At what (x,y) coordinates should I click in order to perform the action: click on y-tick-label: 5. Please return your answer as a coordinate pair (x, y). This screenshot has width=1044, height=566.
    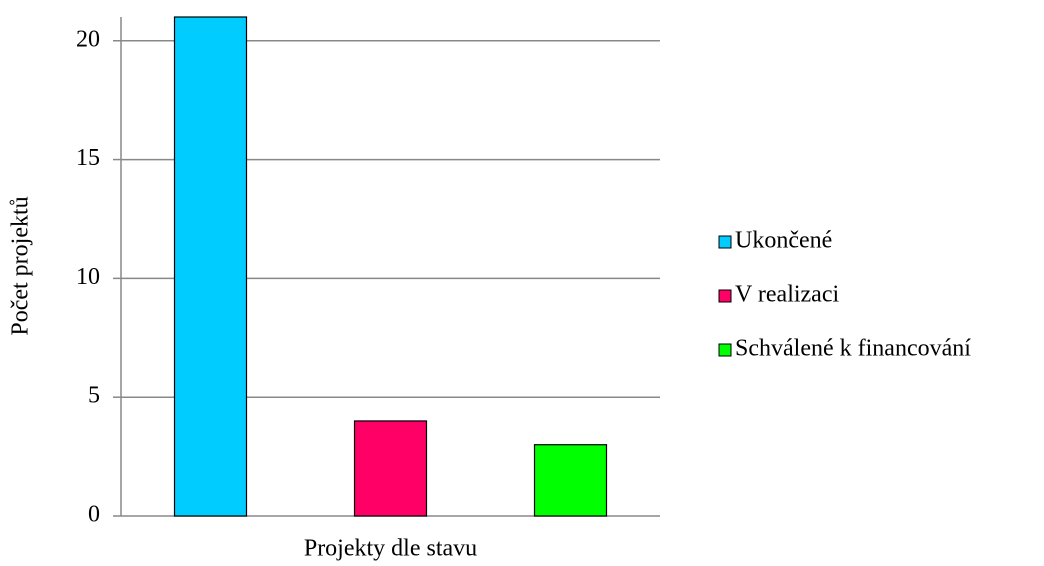
    Looking at the image, I should click on (94, 396).